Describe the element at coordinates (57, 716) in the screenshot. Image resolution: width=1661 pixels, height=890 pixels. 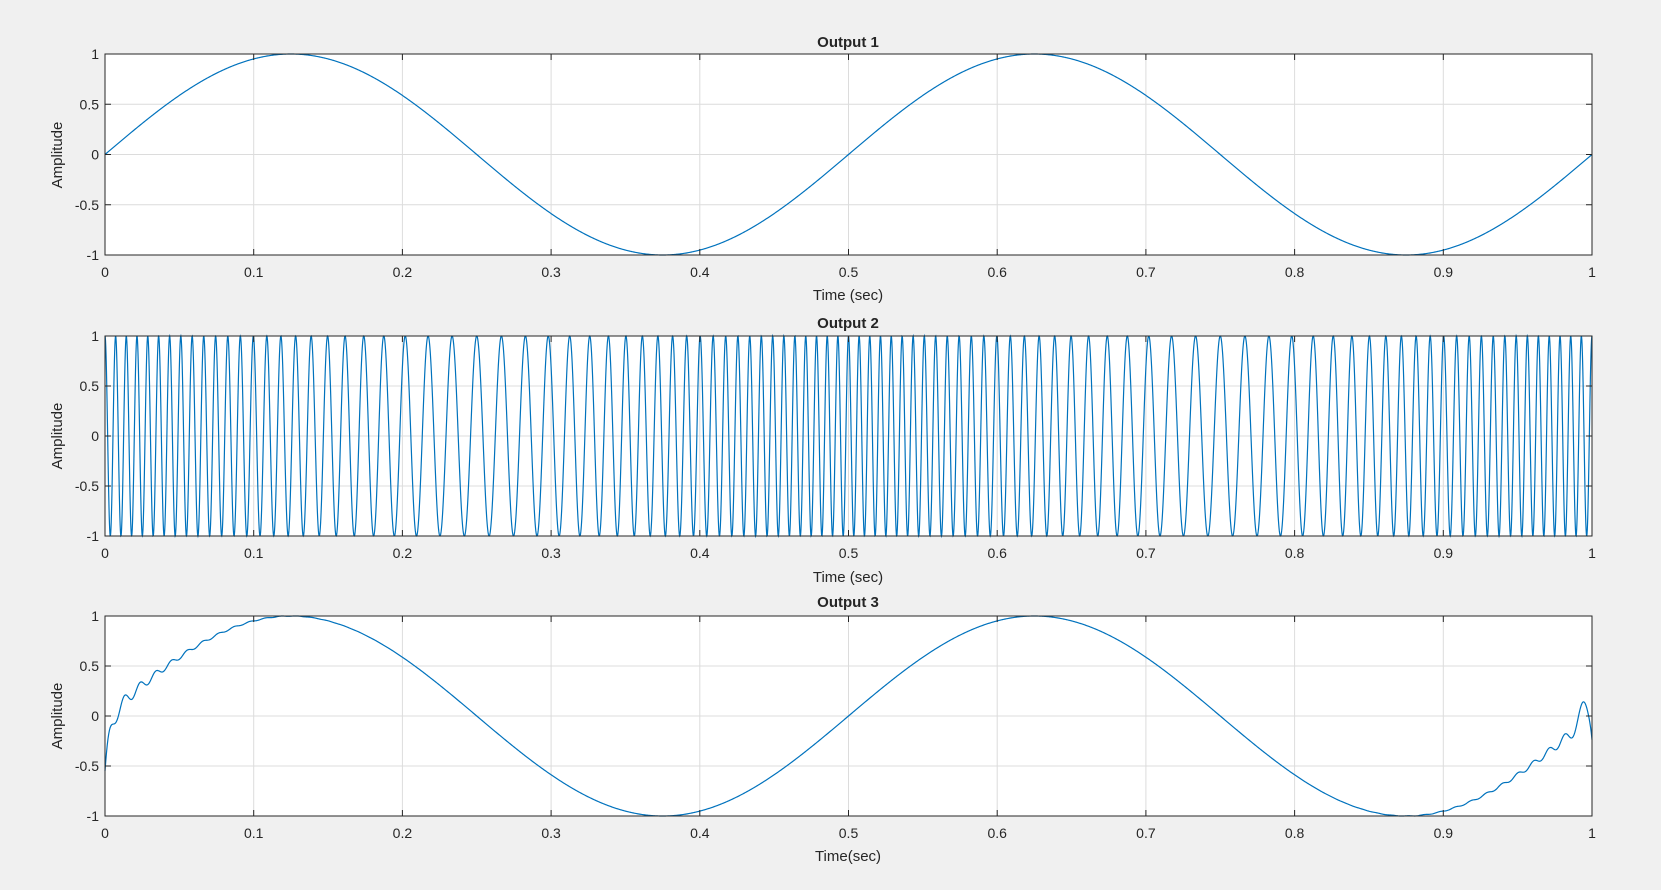
I see `subplot-3-ylabel: Amplitude` at that location.